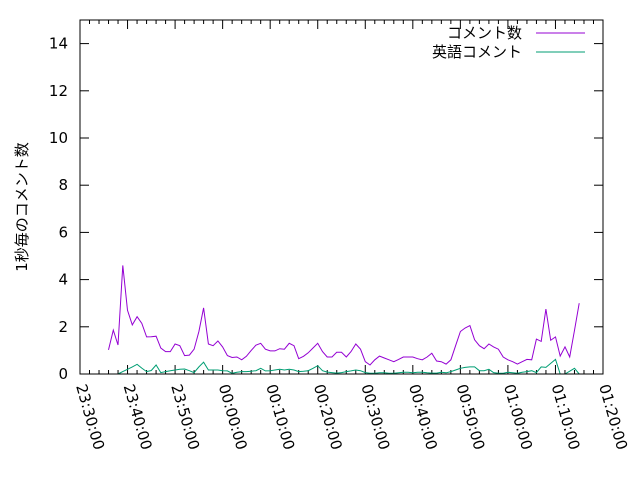 This screenshot has width=640, height=480. I want to click on x-tick-label: 00:20:00, so click(328, 417).